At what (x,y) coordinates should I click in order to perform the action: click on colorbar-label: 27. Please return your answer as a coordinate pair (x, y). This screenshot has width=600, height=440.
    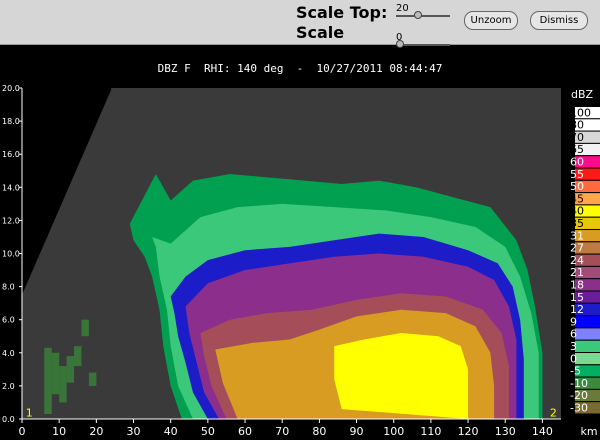
    Looking at the image, I should click on (577, 248).